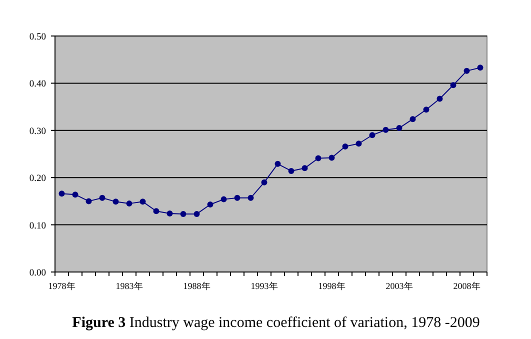  Describe the element at coordinates (129, 286) in the screenshot. I see `x-tick-label: 1983年` at that location.